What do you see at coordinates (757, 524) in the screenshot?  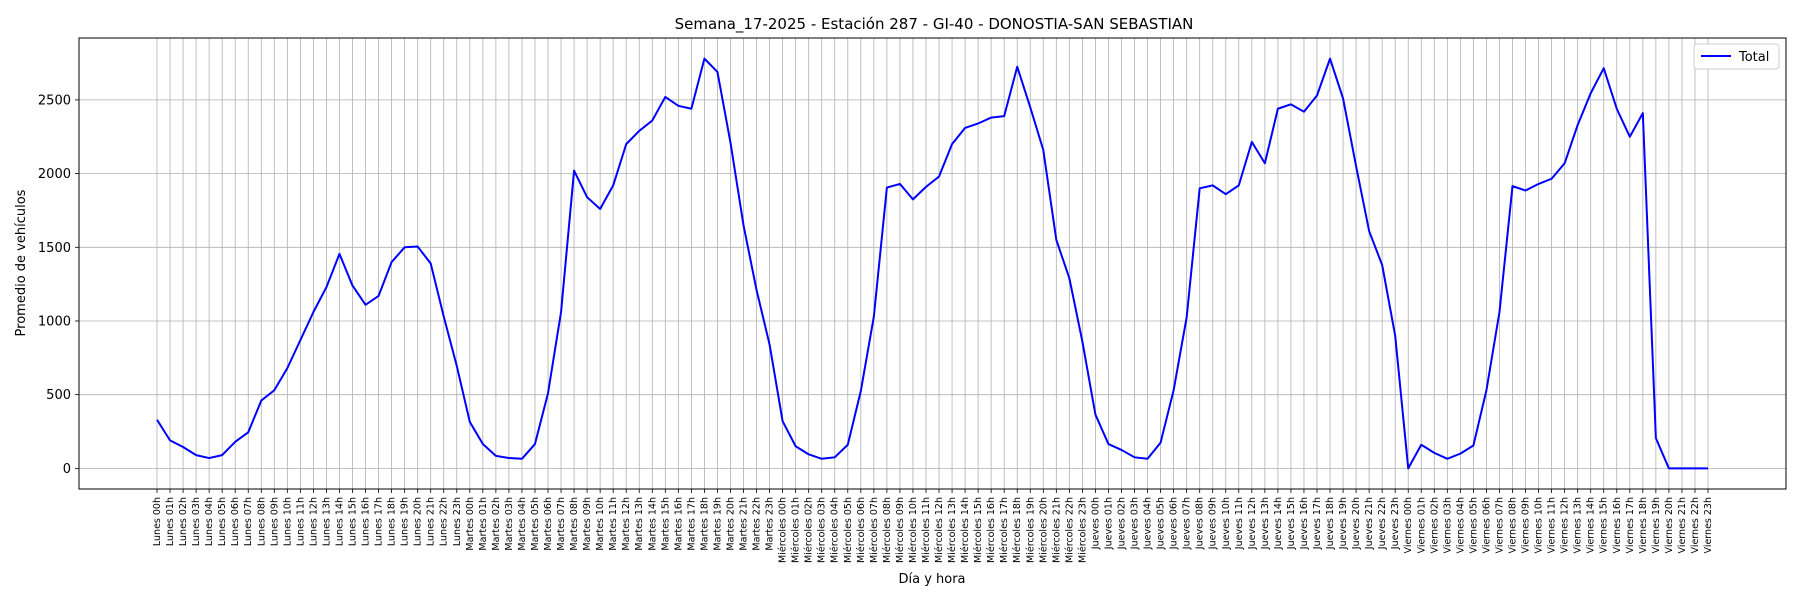 I see `x-tick-label: Martes 22h` at bounding box center [757, 524].